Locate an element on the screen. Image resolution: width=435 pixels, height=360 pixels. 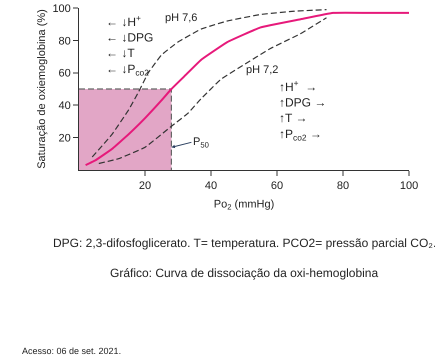
y-tick-label: 100 is located at coordinates (61, 8).